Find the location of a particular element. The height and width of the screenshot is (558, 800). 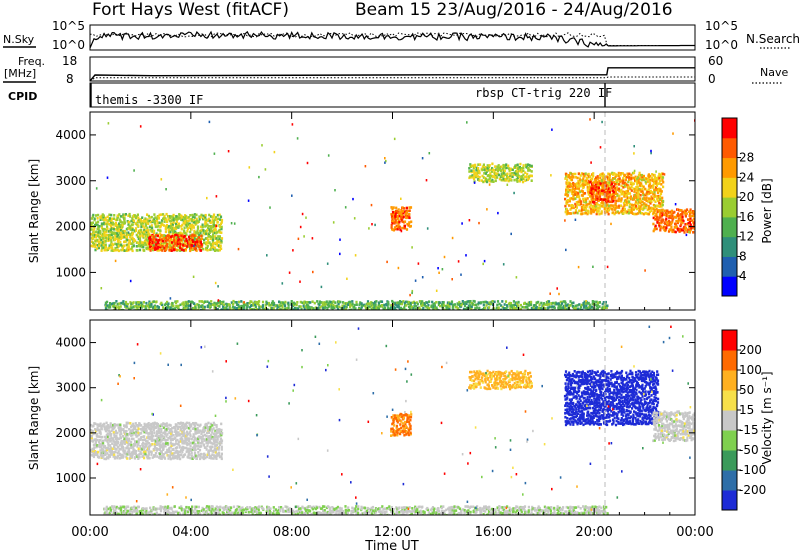

power-y-tick-label: 3000 is located at coordinates (70, 181).